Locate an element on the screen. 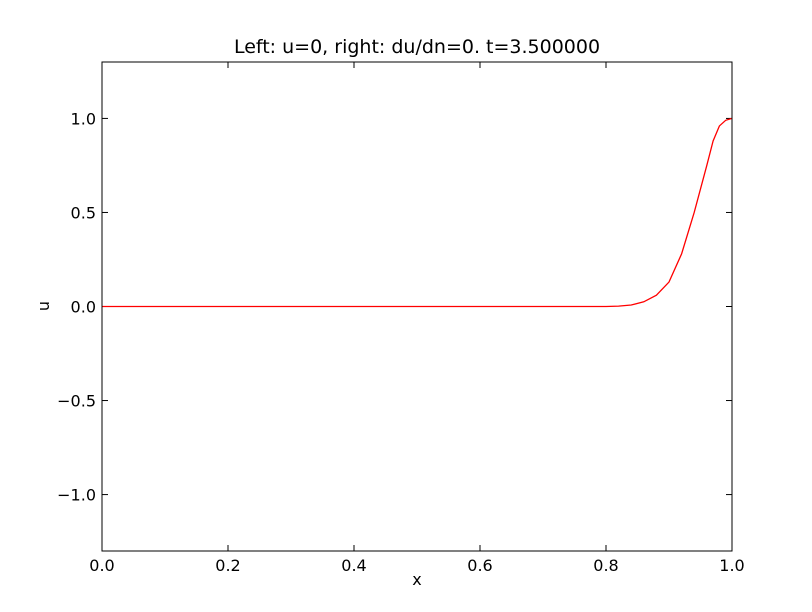  y-tick-label: 1.0 is located at coordinates (83, 118).